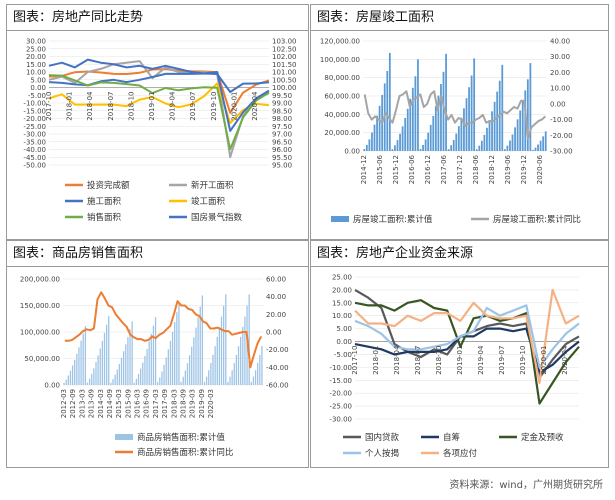  I want to click on legend-label: 定金及预收, so click(542, 437).